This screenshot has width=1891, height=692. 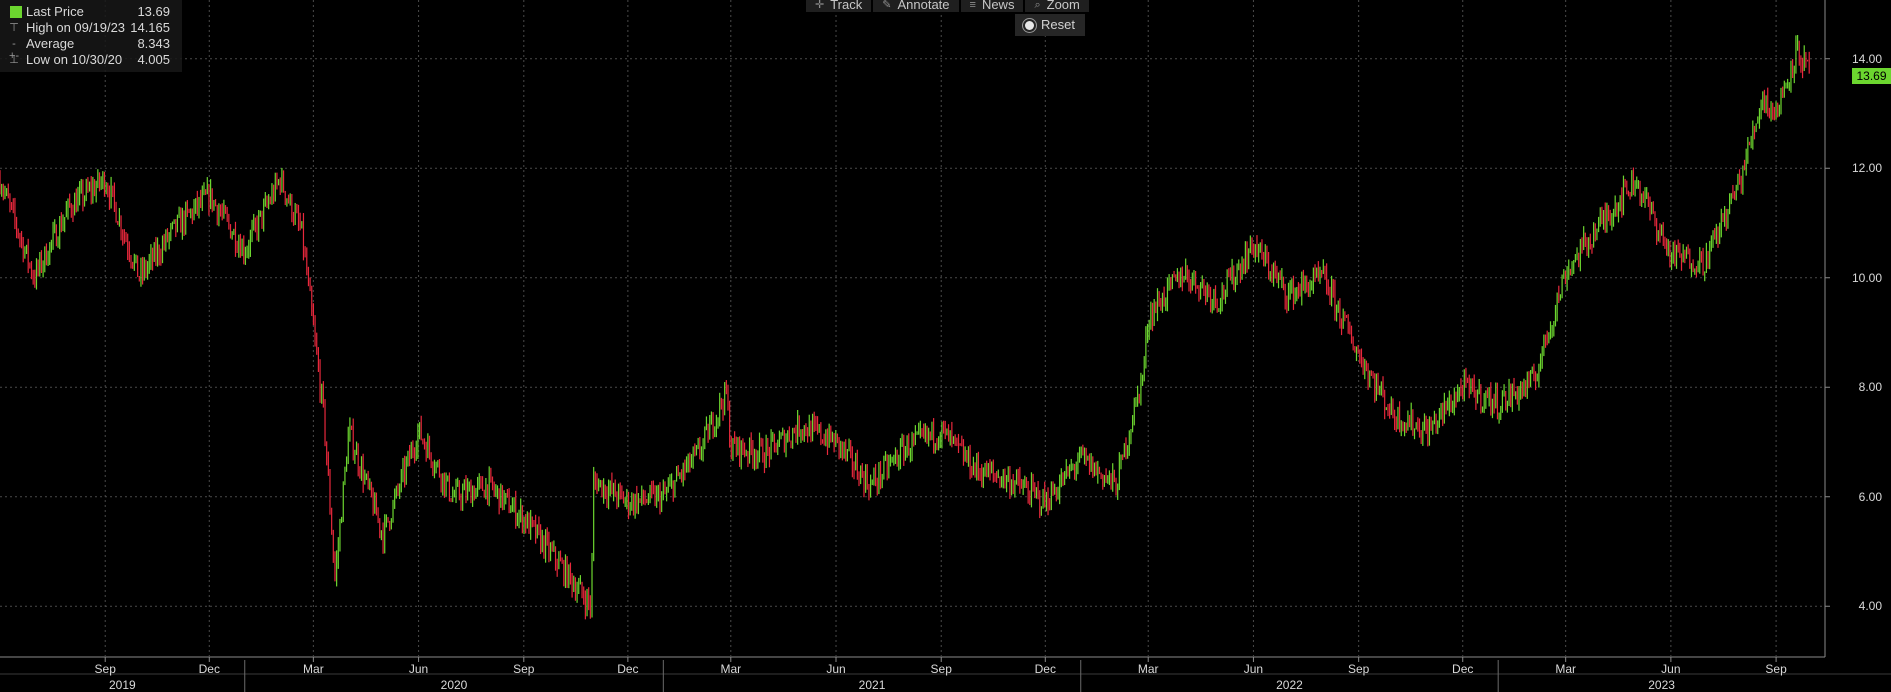 What do you see at coordinates (972, 5) in the screenshot?
I see `news-icon: ≡` at bounding box center [972, 5].